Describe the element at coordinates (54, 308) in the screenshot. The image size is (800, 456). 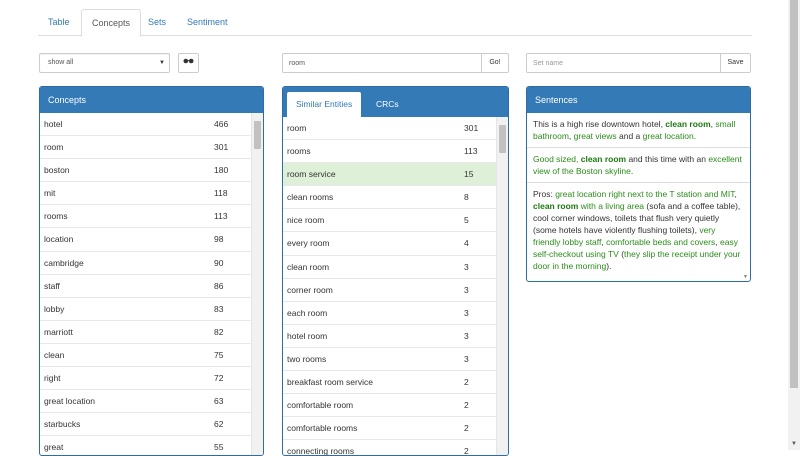
I see `item-name: lobby` at that location.